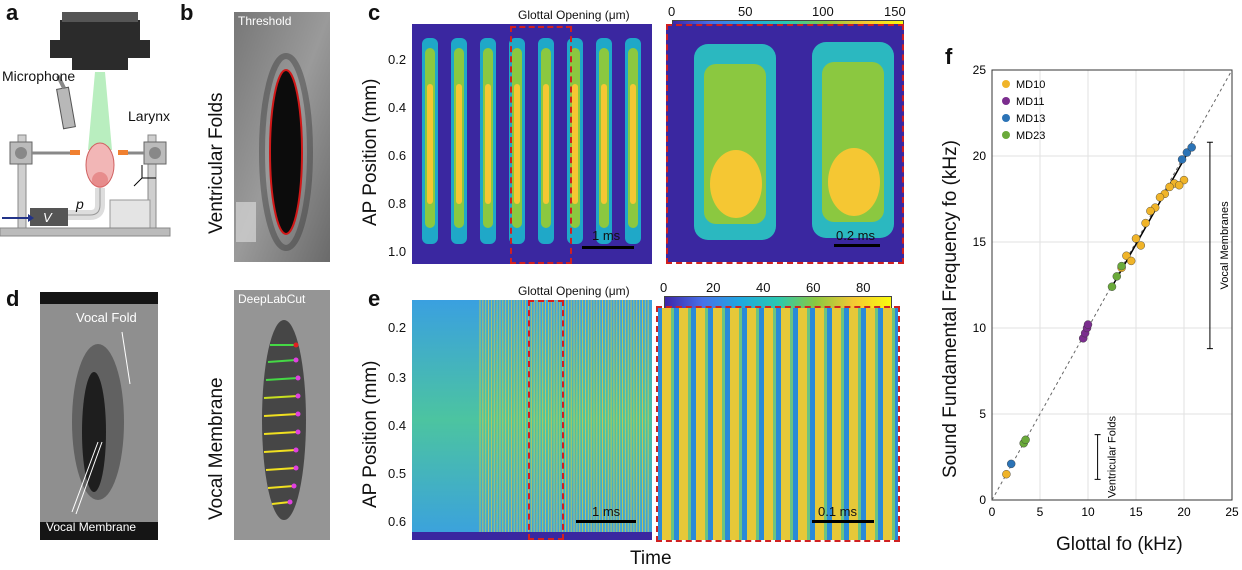  Describe the element at coordinates (950, 309) in the screenshot. I see `f-ylabel: Sound Fundamental Frequency fo (kHz)` at that location.